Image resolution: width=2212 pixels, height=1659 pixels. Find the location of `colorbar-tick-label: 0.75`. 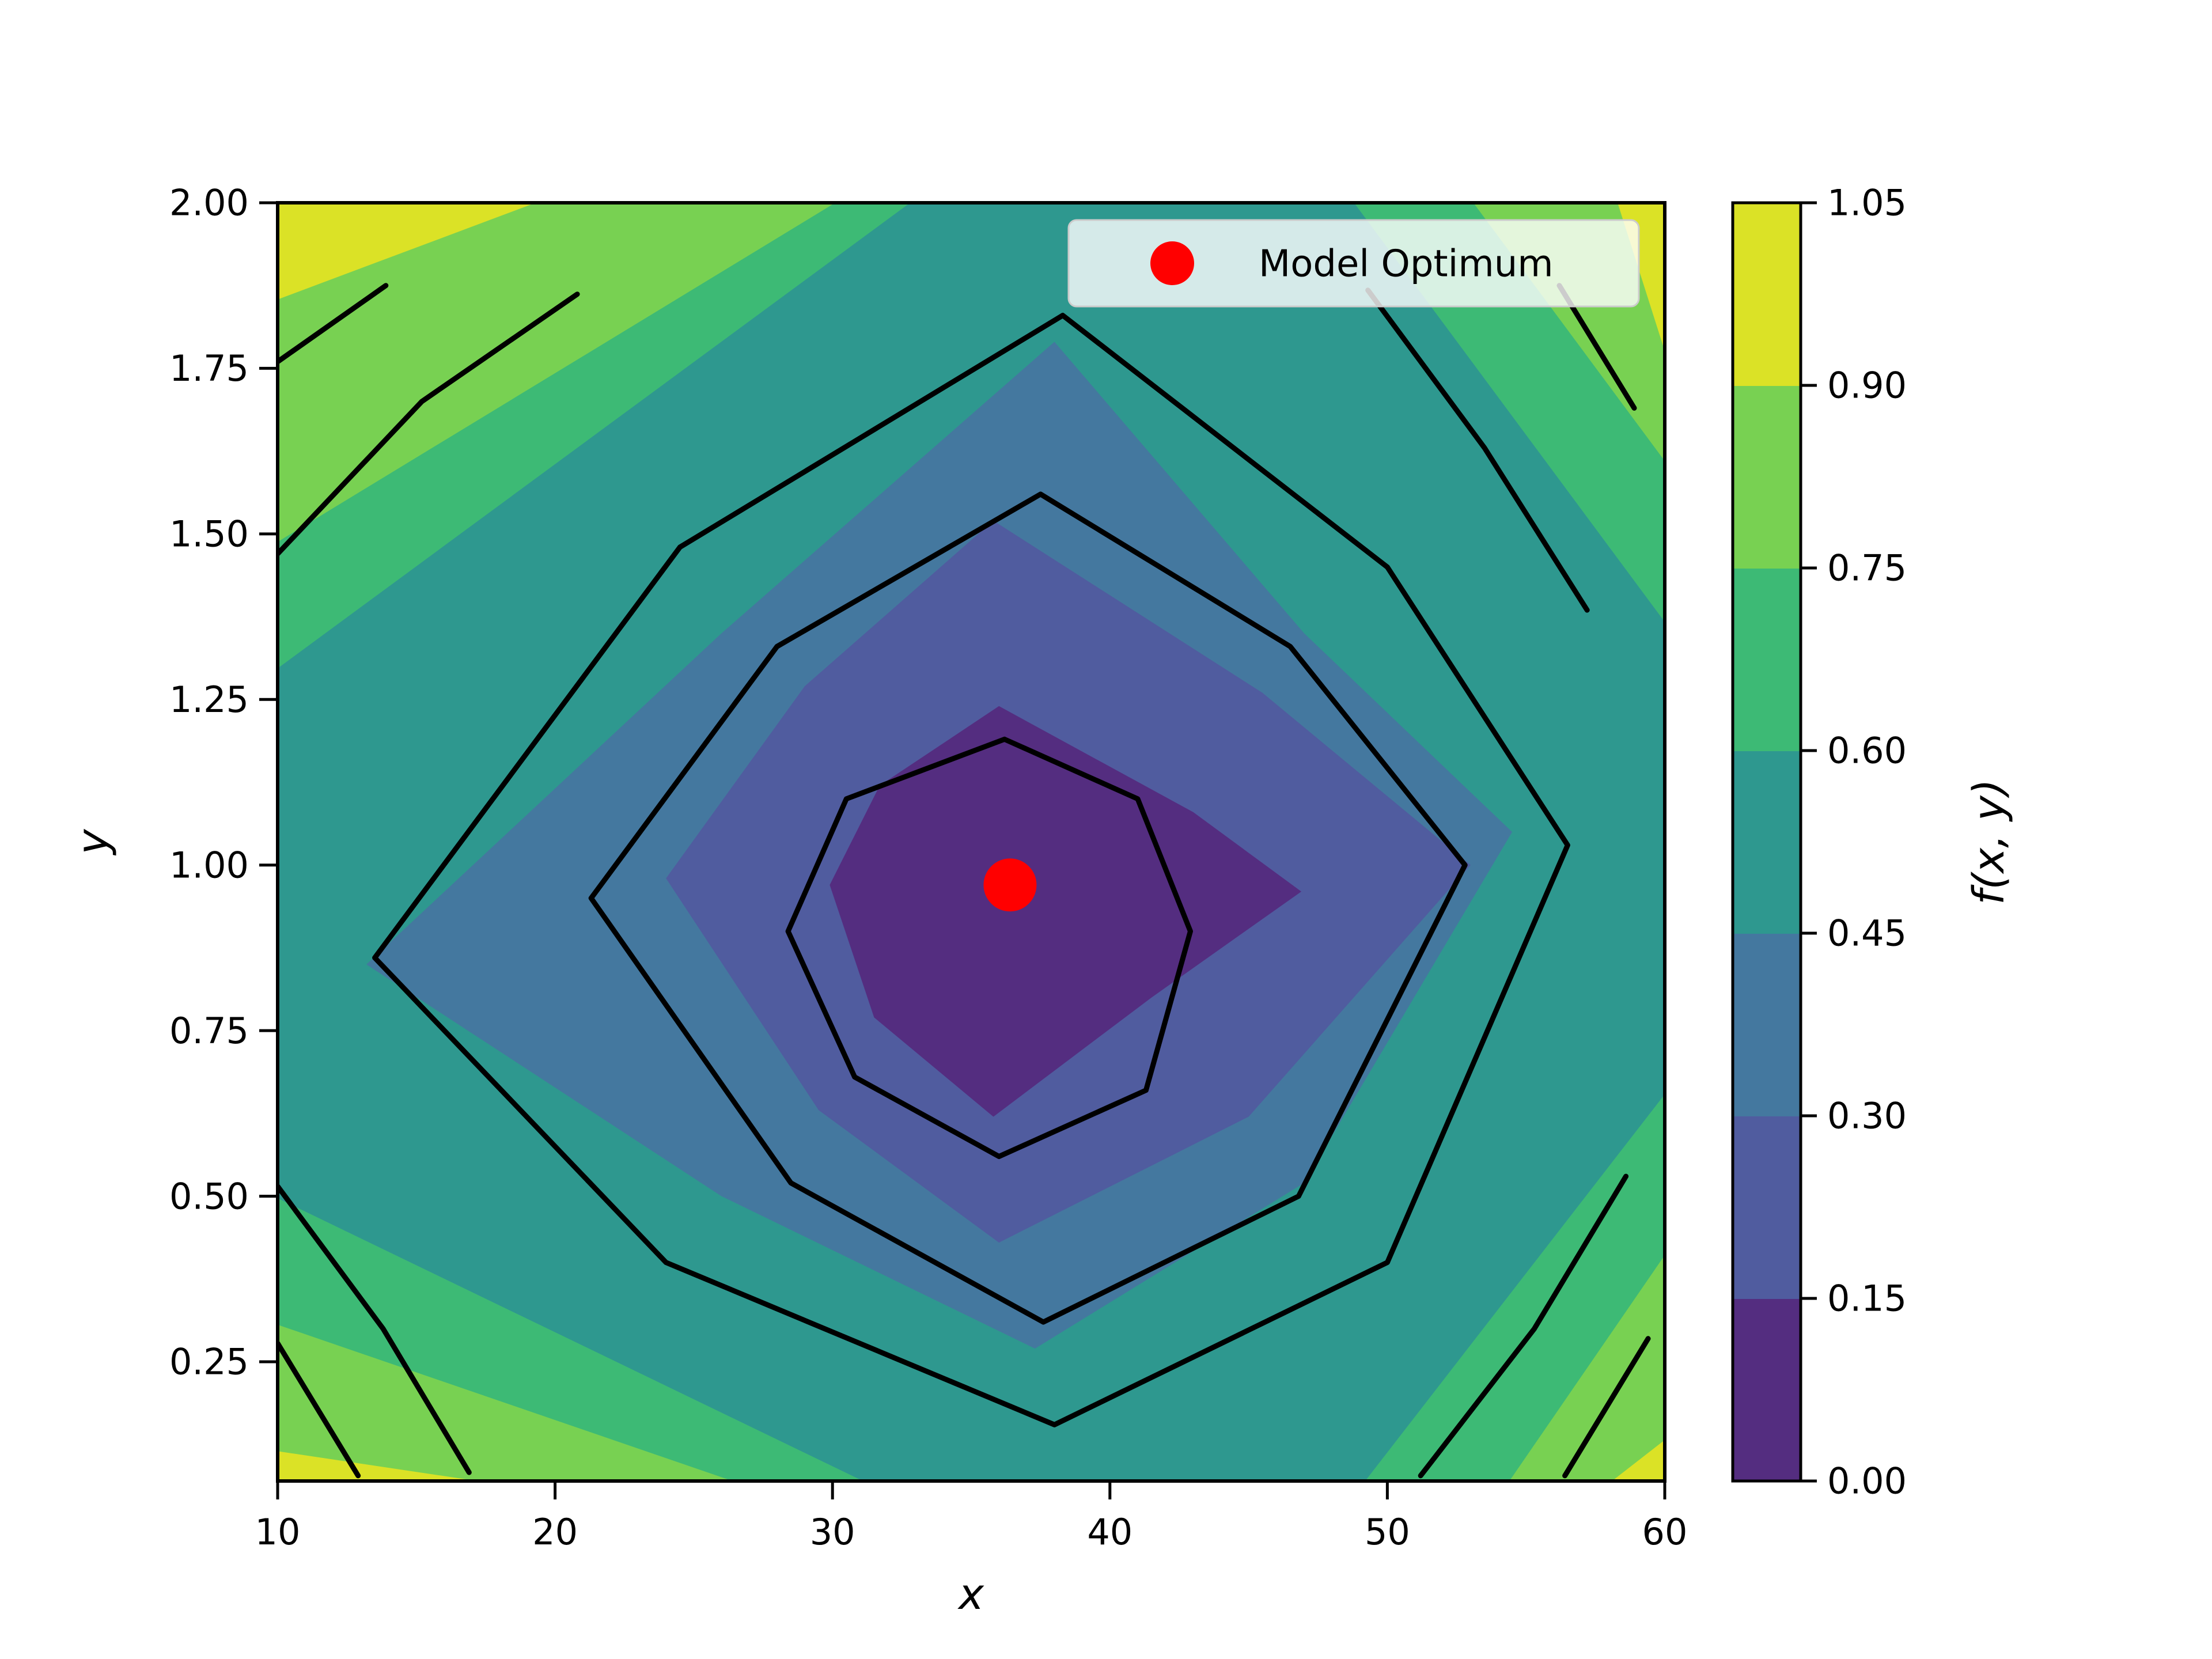

colorbar-tick-label: 0.75 is located at coordinates (1867, 568).